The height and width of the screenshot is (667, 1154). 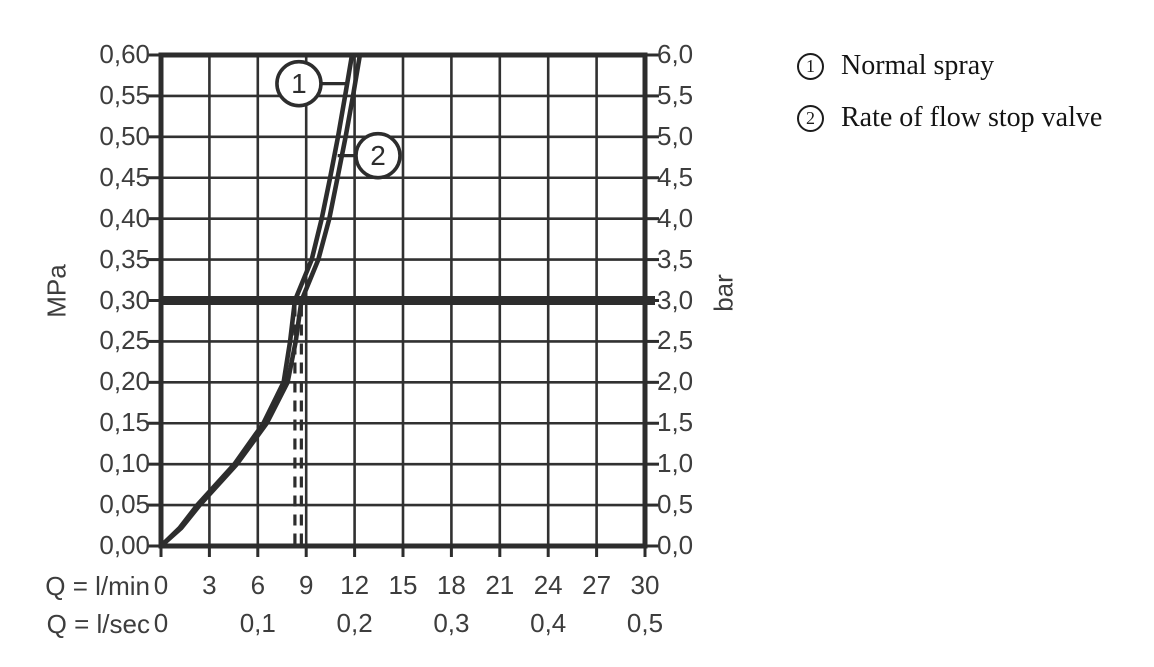 What do you see at coordinates (161, 623) in the screenshot?
I see `x-lsec-tick-label: 0` at bounding box center [161, 623].